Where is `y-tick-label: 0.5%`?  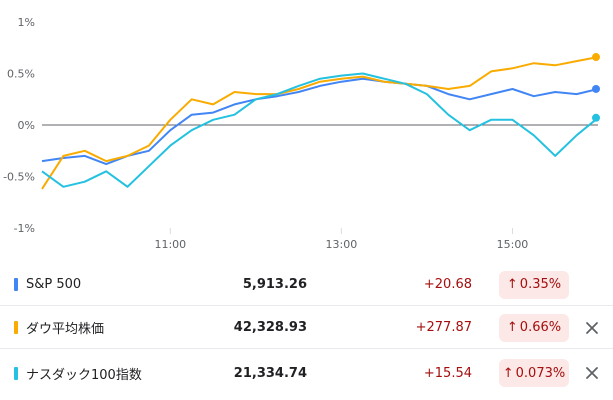 y-tick-label: 0.5% is located at coordinates (21, 74).